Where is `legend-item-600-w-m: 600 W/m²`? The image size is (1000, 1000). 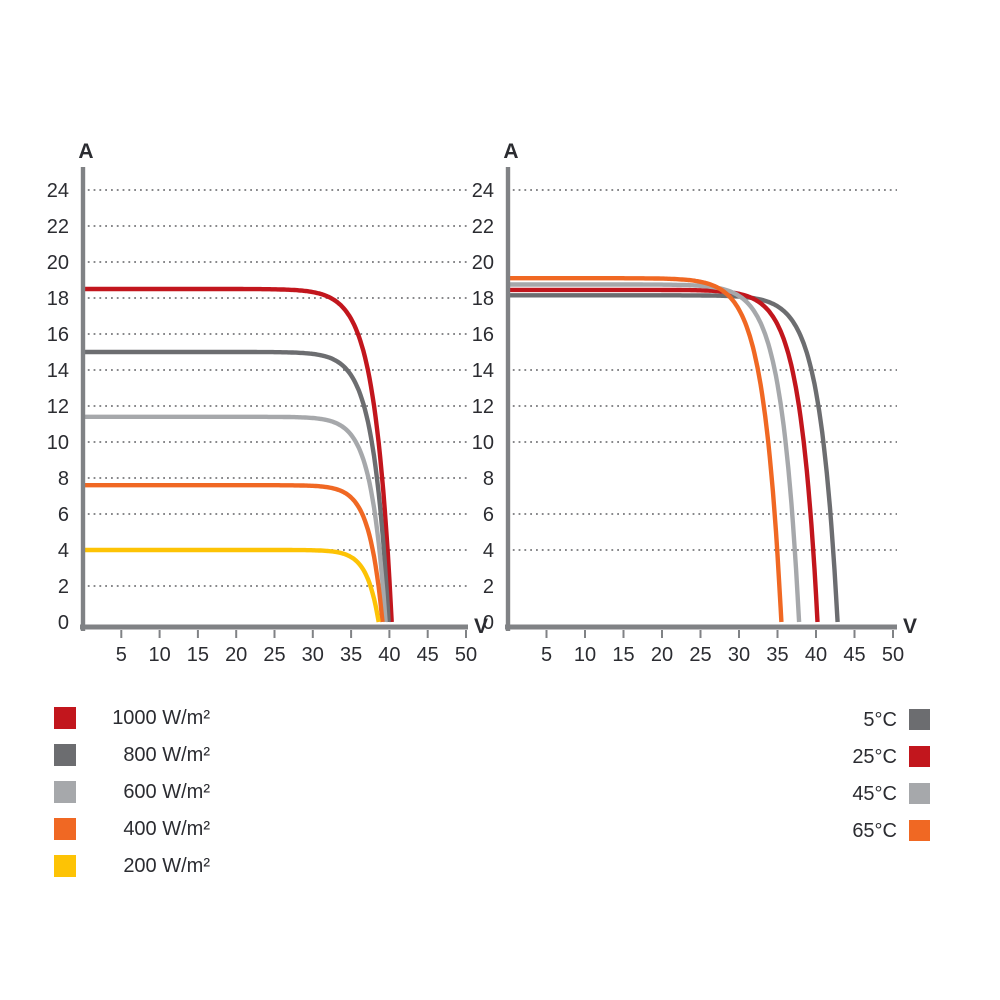 legend-item-600-w-m: 600 W/m² is located at coordinates (132, 791).